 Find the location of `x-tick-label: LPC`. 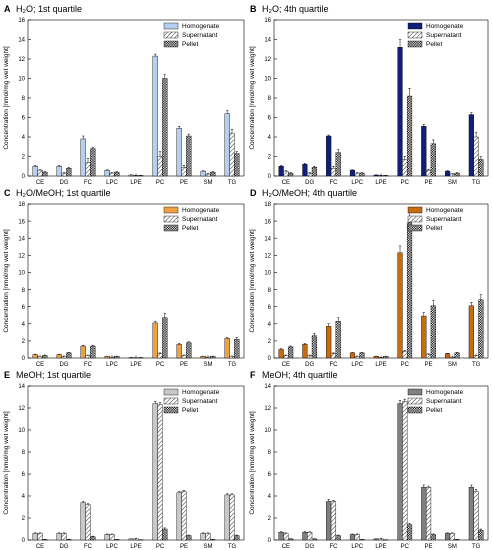

x-tick-label: LPC is located at coordinates (112, 365).